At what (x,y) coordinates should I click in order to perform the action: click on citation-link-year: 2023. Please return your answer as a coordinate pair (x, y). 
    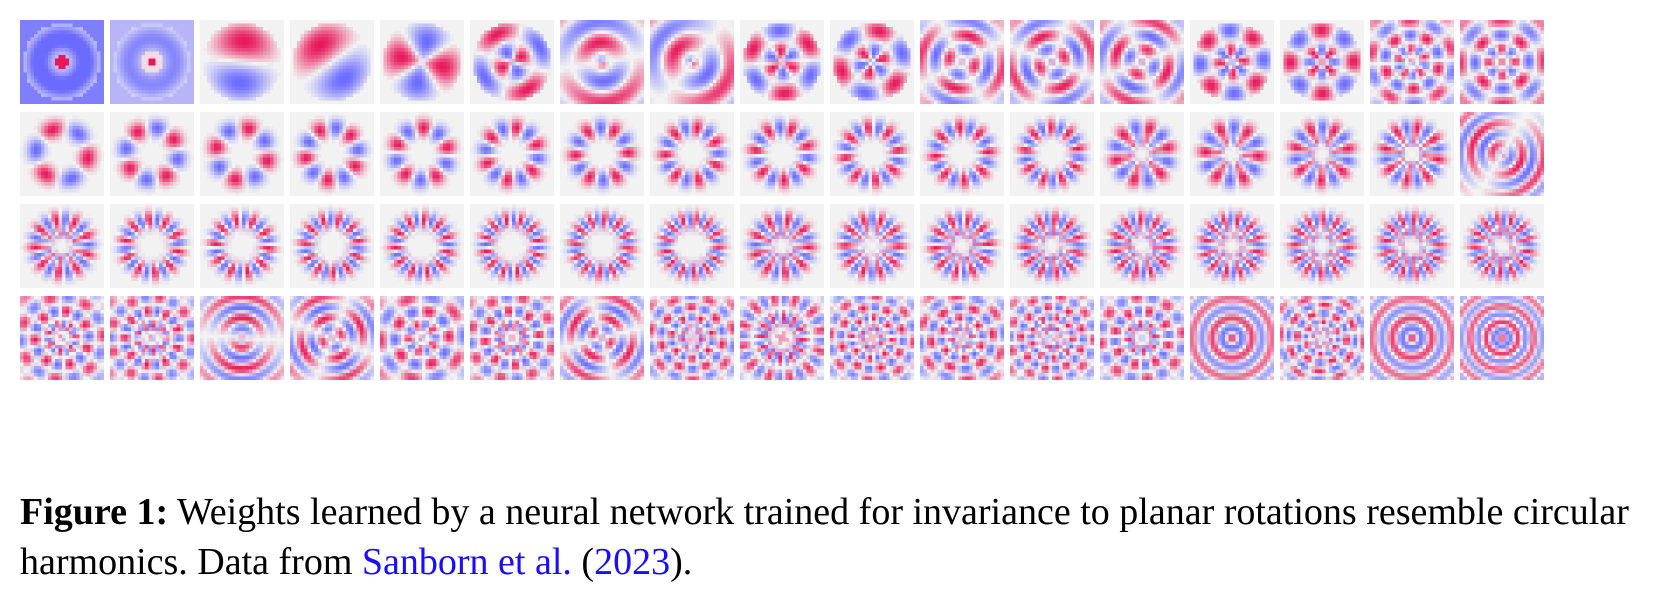
    Looking at the image, I should click on (632, 562).